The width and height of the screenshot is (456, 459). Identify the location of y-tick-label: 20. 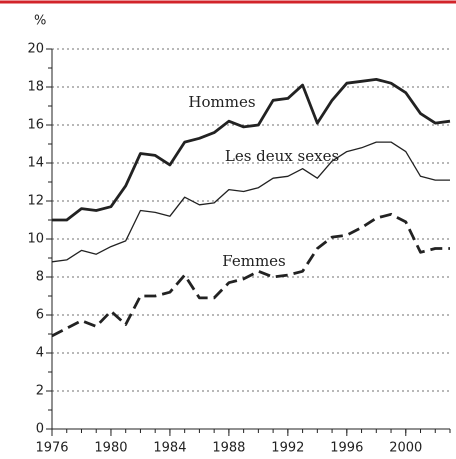
(35, 49).